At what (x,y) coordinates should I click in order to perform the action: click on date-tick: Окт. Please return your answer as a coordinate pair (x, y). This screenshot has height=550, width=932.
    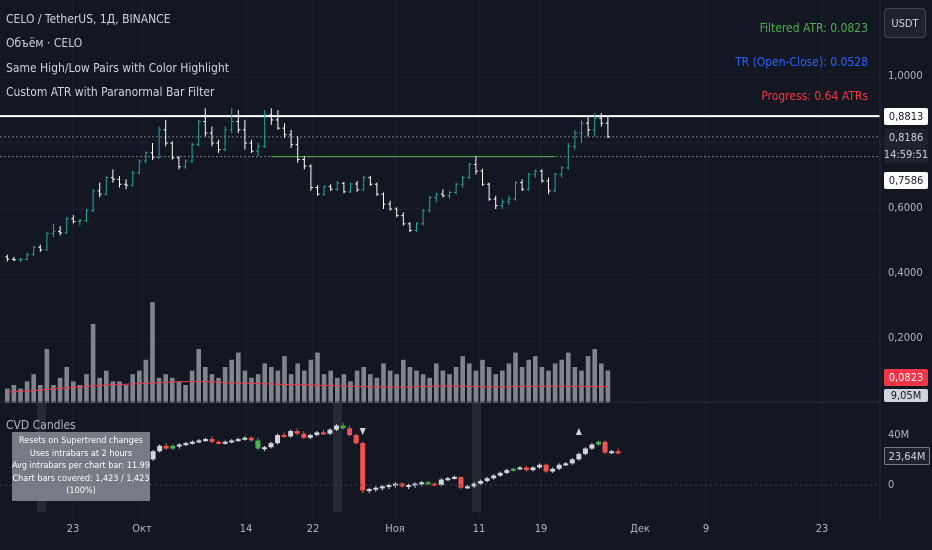
    Looking at the image, I should click on (142, 528).